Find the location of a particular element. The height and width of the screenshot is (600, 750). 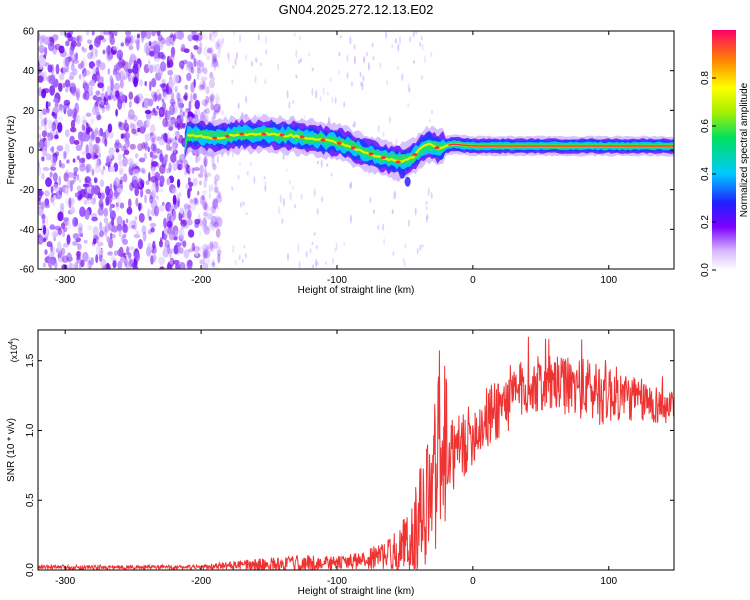

x-tick-label: -100 is located at coordinates (337, 581).